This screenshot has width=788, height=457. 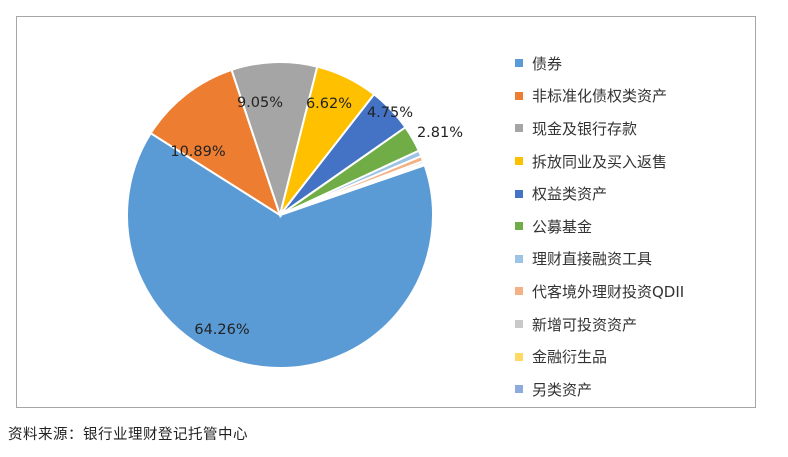 I want to click on legend-label: 理财直接融资工具, so click(x=592, y=259).